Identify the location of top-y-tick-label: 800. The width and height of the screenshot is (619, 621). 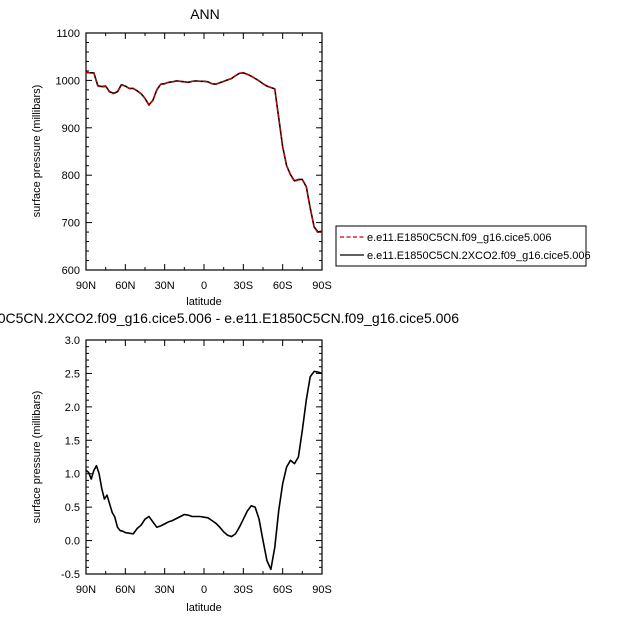
(71, 176).